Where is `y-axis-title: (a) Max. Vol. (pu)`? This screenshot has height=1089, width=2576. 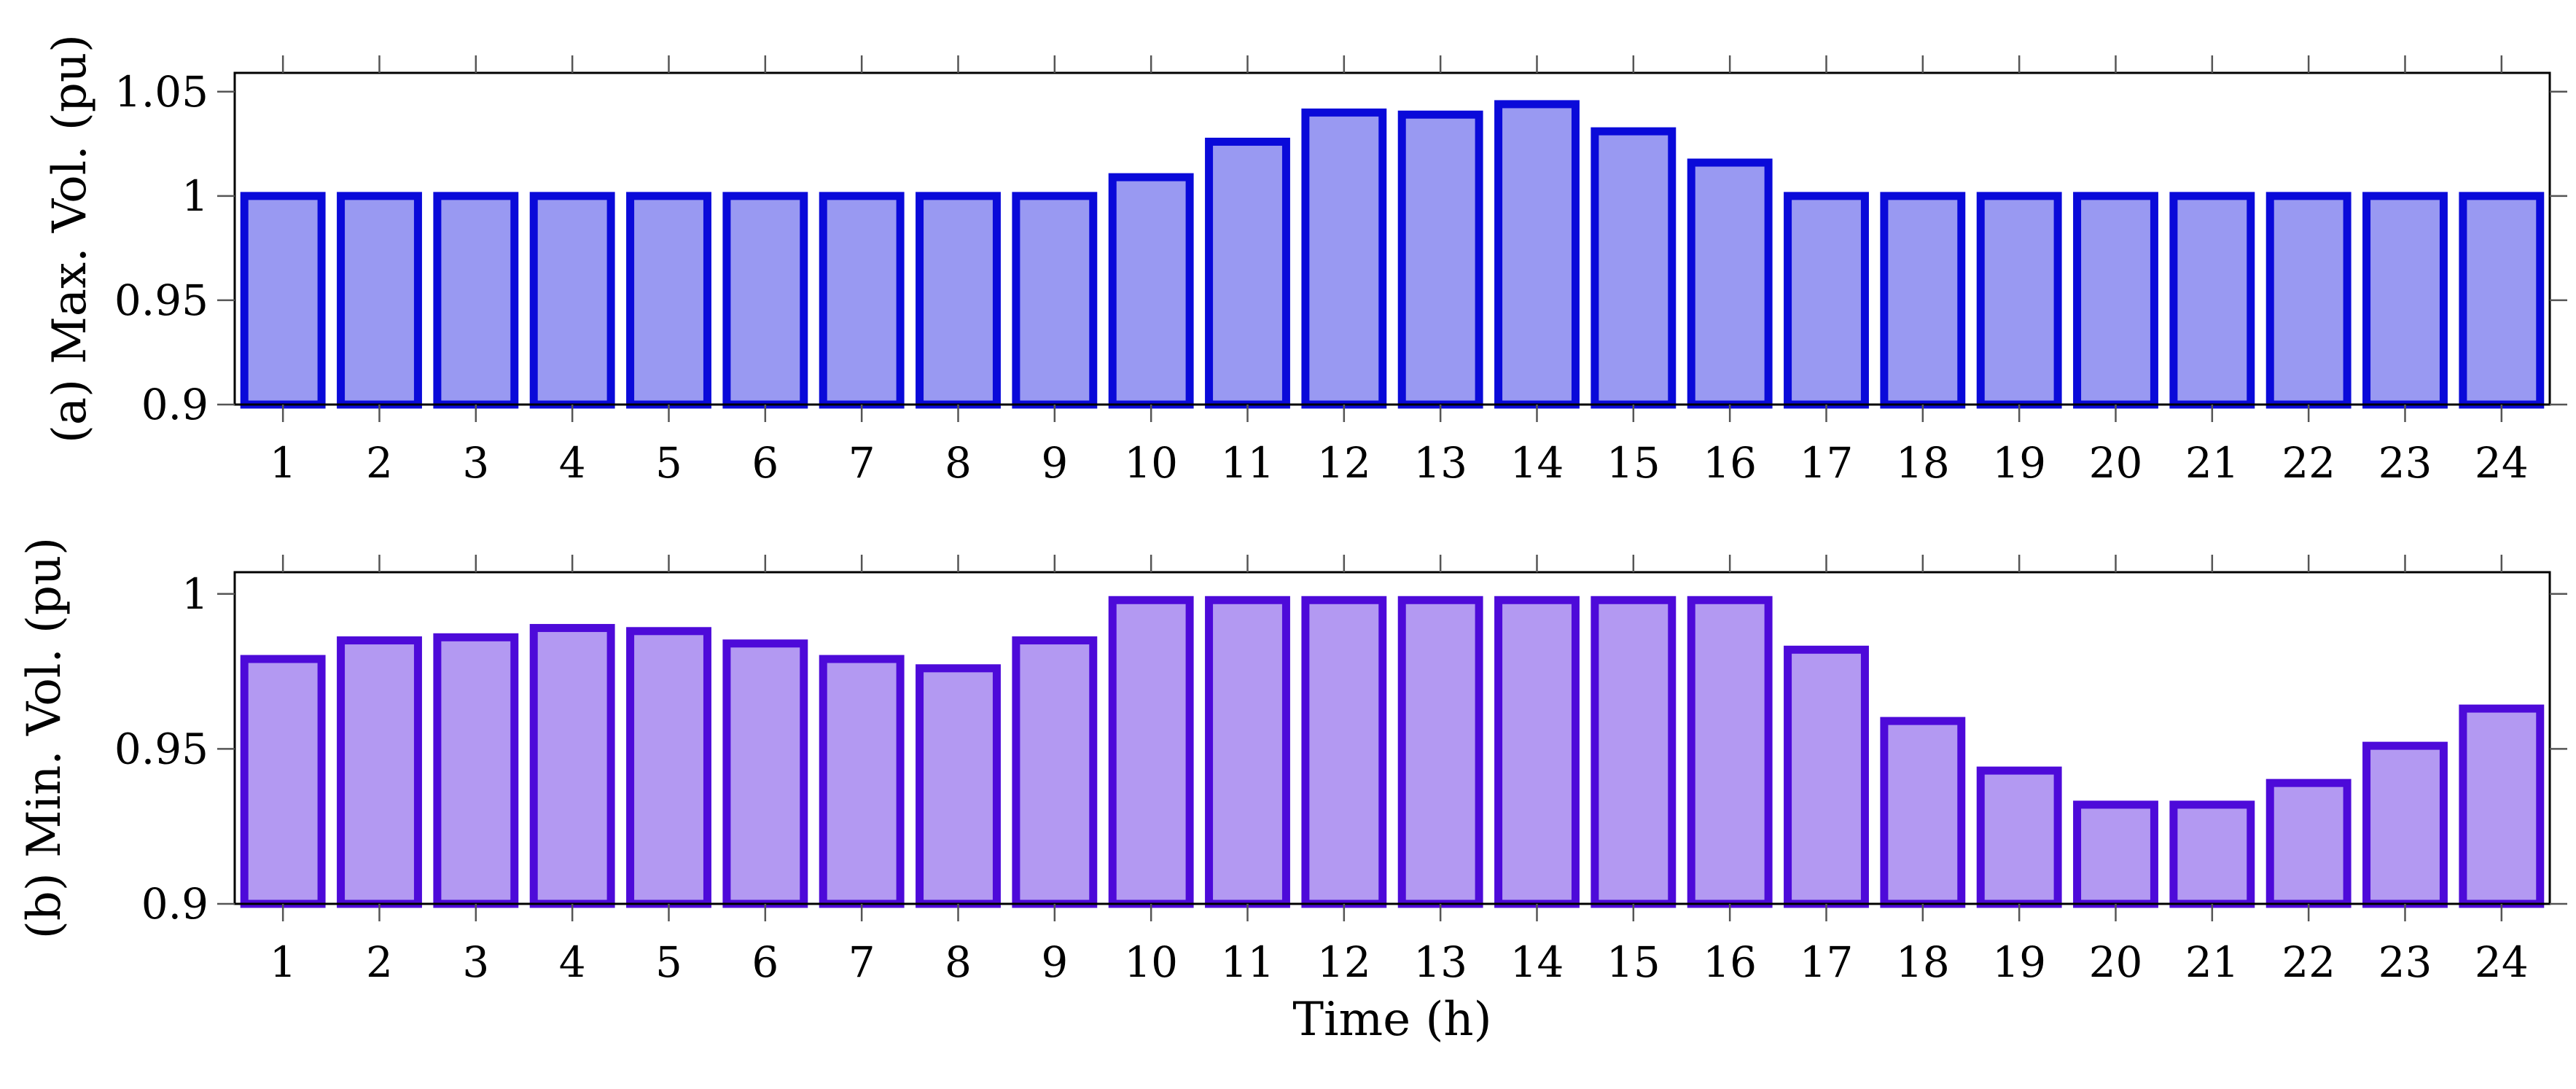 y-axis-title: (a) Max. Vol. (pu) is located at coordinates (70, 238).